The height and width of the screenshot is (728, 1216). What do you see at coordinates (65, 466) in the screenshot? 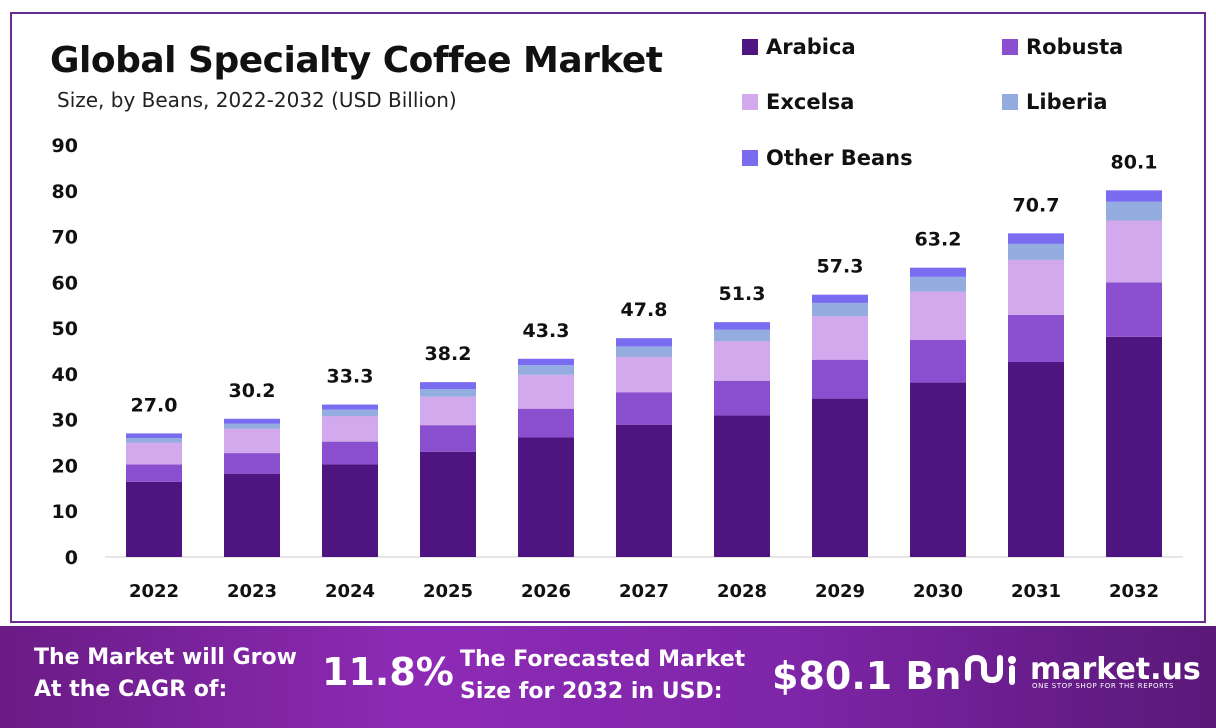
I see `y-tick-label: 20` at bounding box center [65, 466].